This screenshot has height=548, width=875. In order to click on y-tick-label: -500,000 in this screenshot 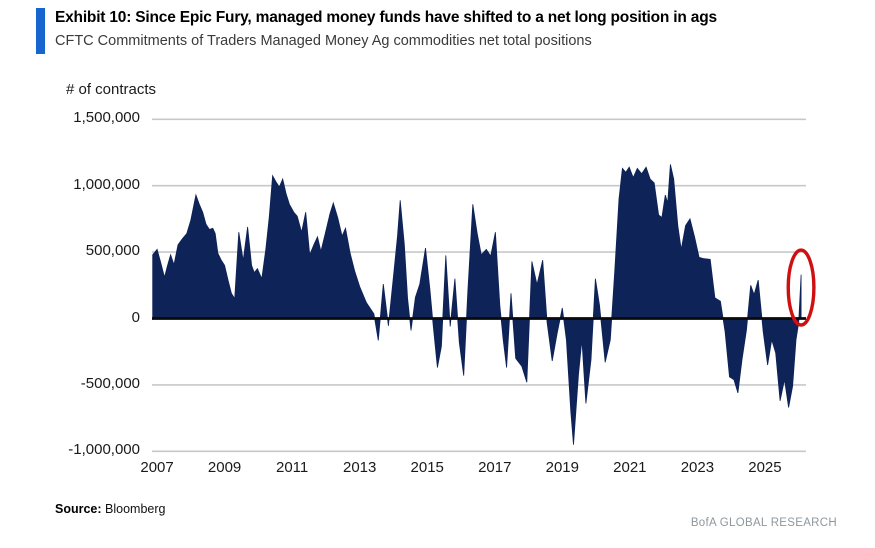, I will do `click(110, 383)`.